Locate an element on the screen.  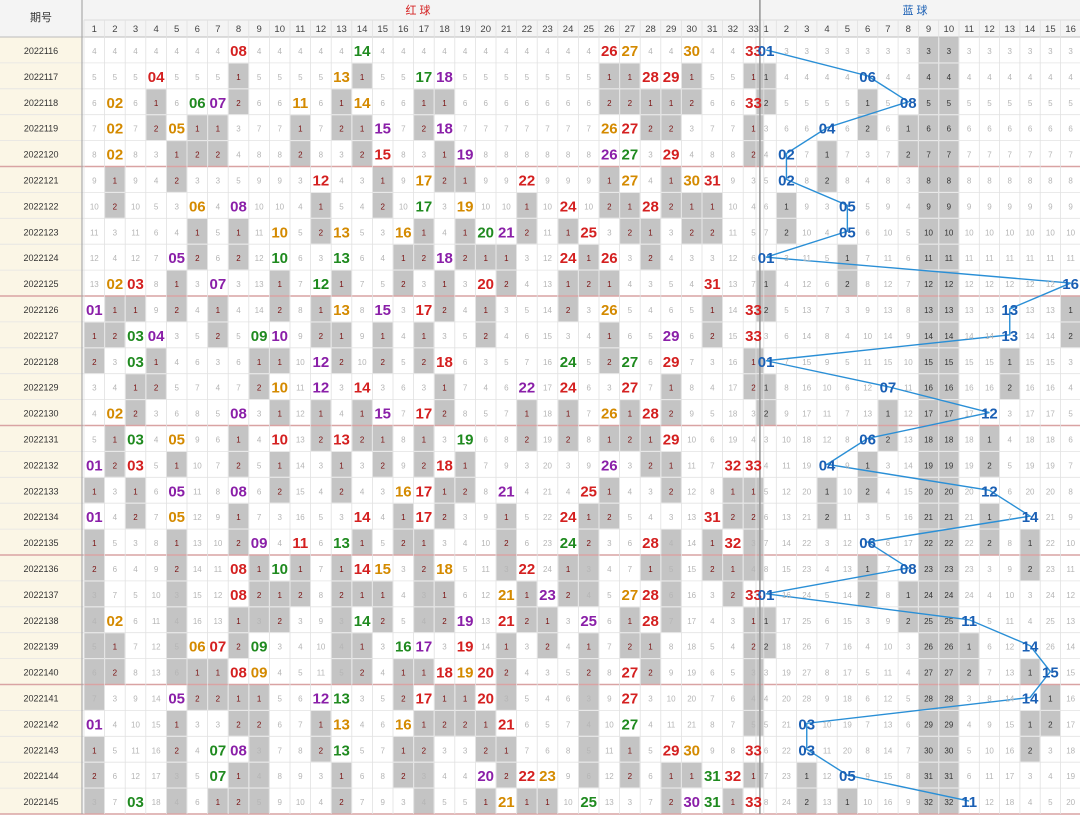
red-column-label: 28 is located at coordinates (650, 29).